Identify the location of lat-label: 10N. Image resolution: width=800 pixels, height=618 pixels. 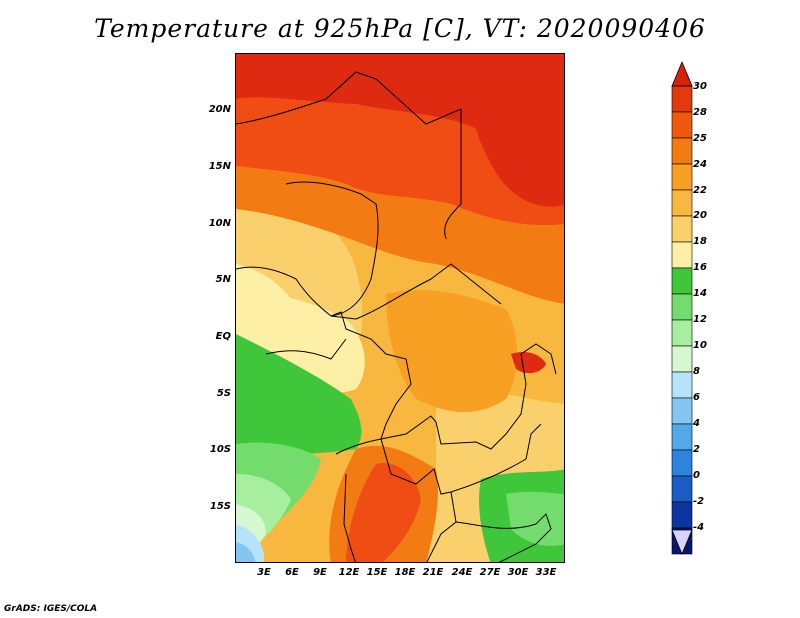
(219, 223).